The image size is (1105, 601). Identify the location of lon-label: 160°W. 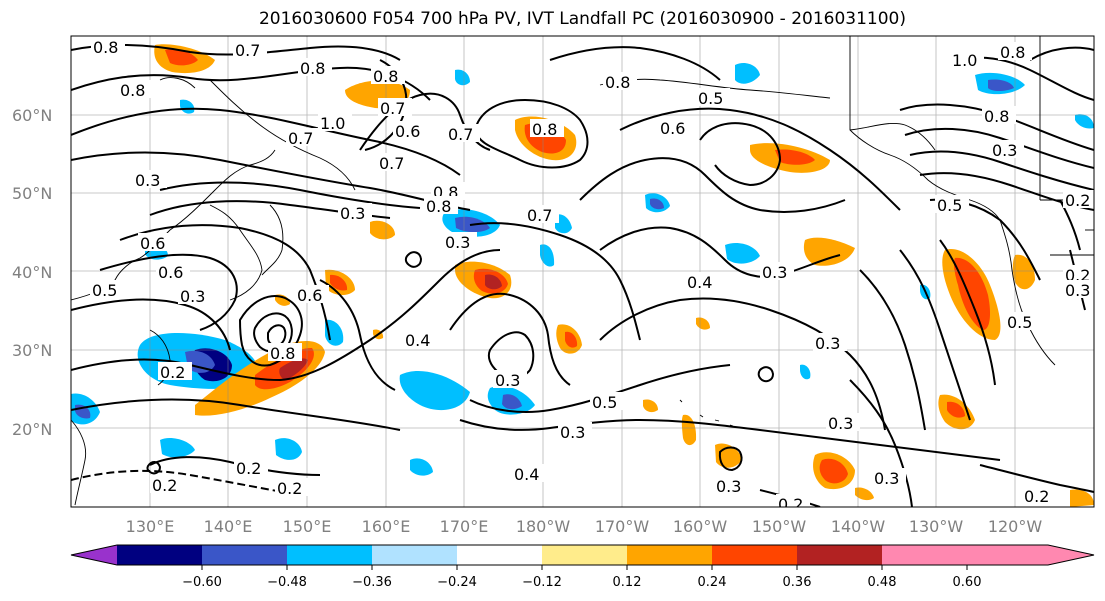
(700, 526).